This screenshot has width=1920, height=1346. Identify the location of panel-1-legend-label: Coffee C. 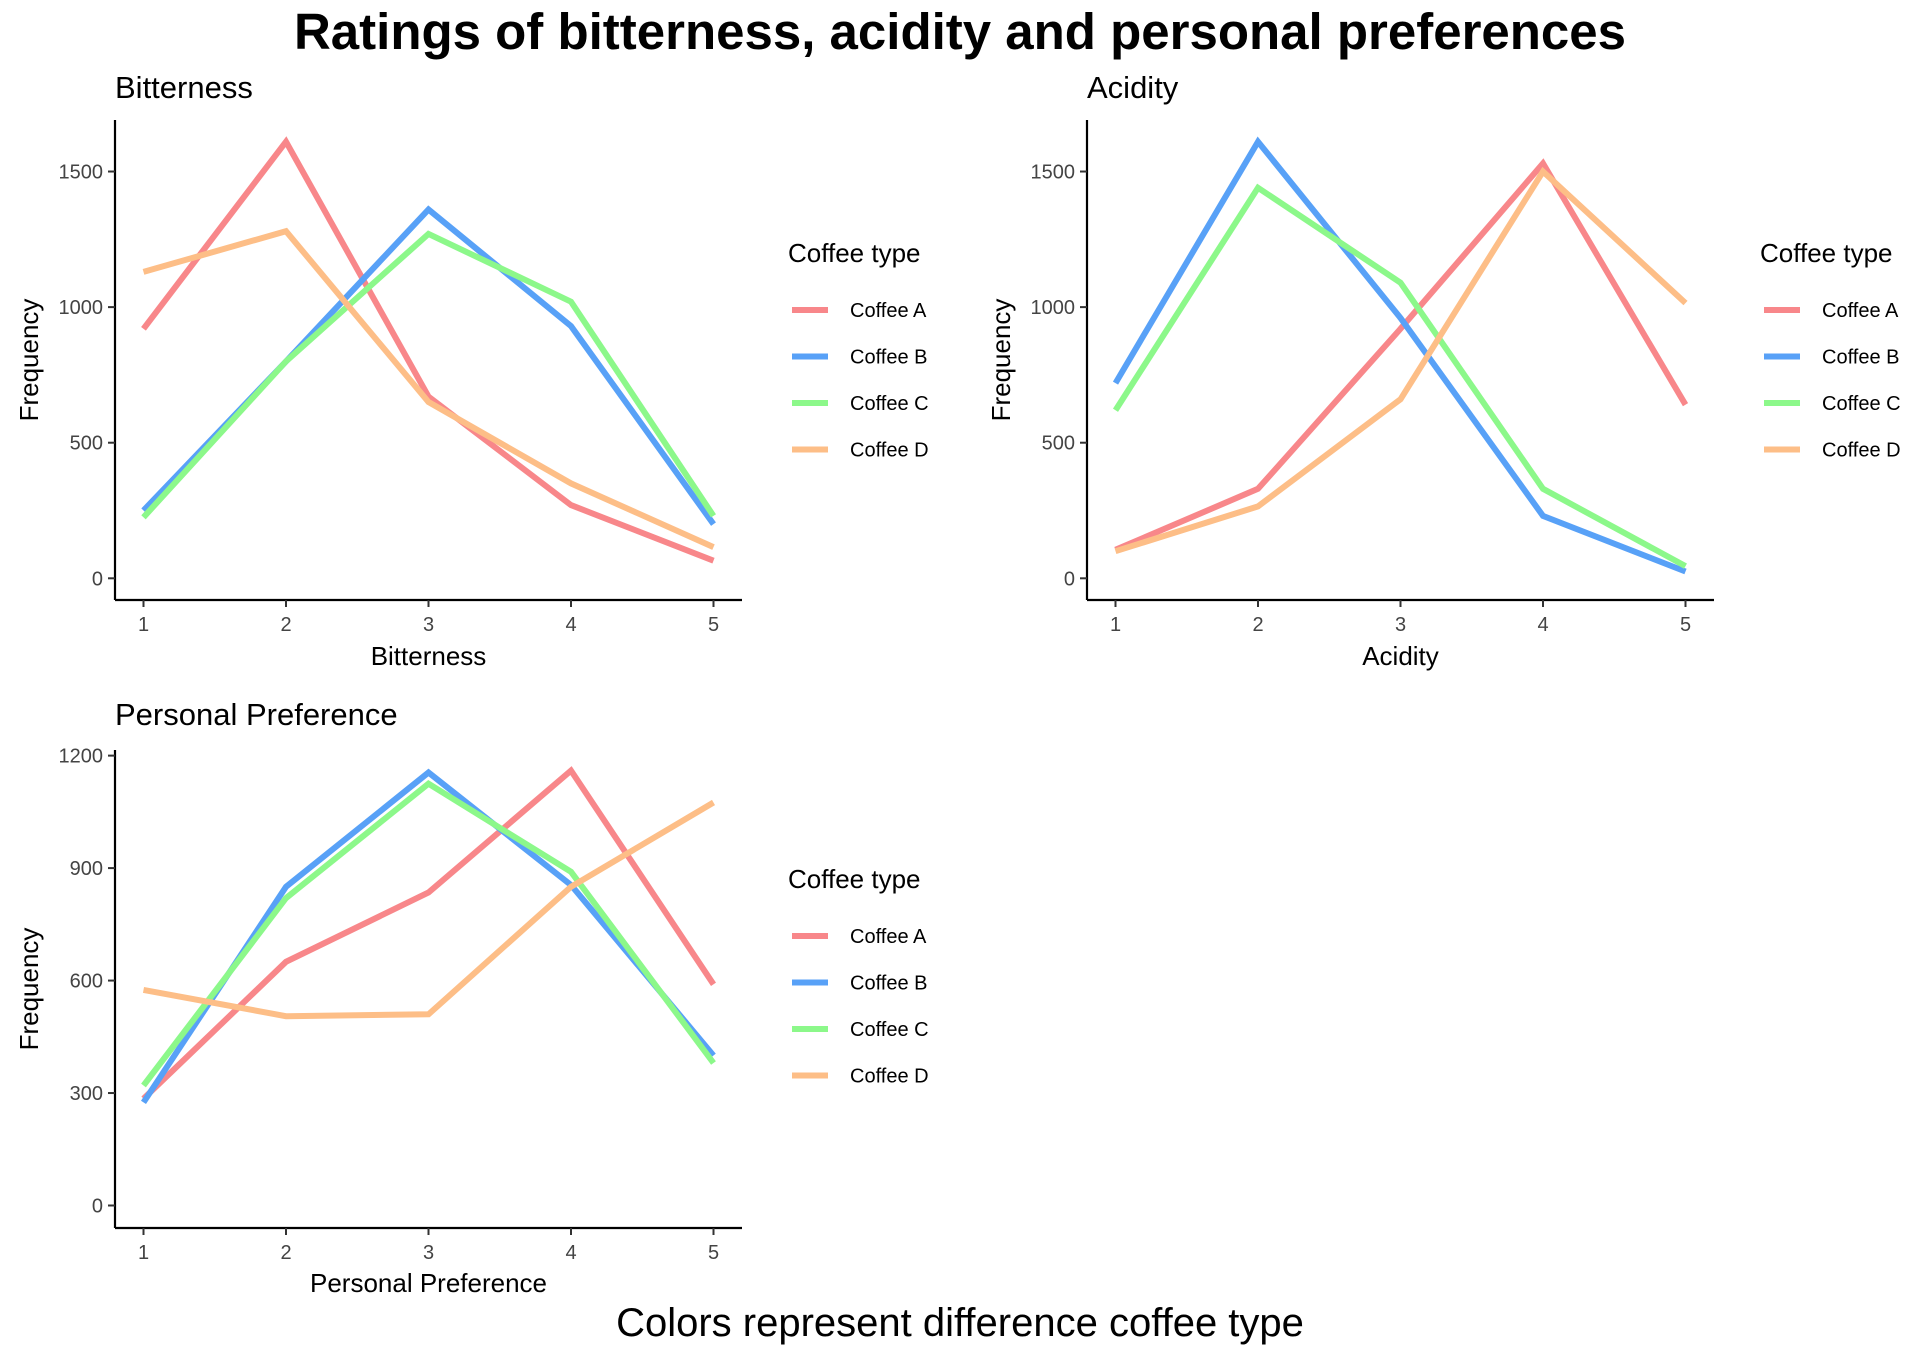
(889, 404).